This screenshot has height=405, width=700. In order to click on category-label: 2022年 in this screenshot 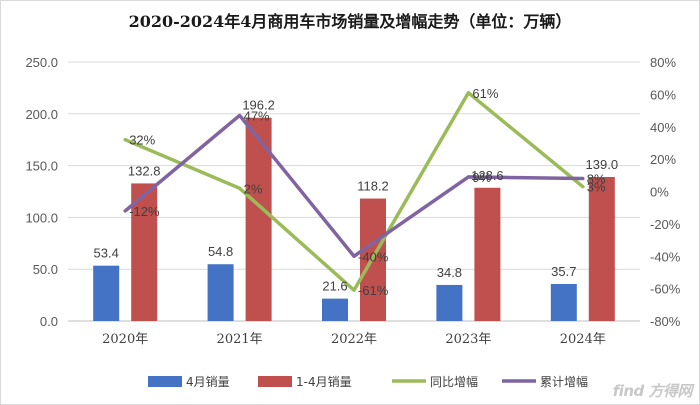, I will do `click(354, 339)`.